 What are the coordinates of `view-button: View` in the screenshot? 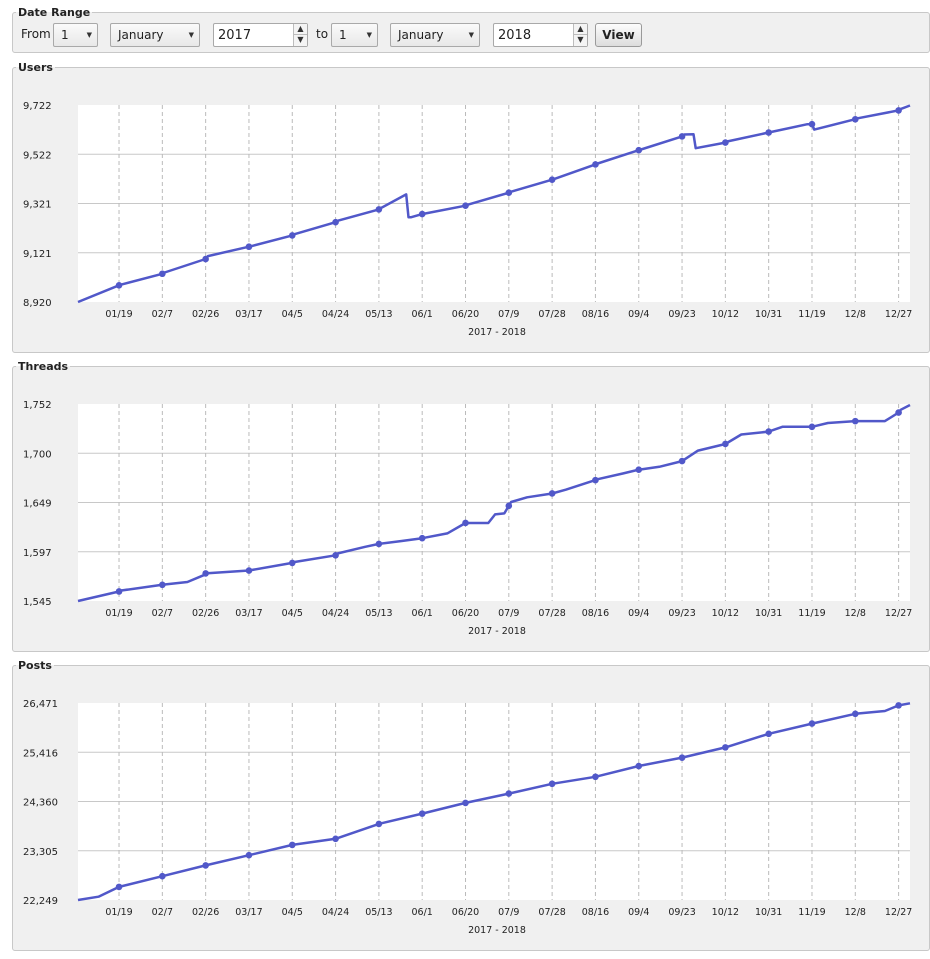 It's located at (618, 35).